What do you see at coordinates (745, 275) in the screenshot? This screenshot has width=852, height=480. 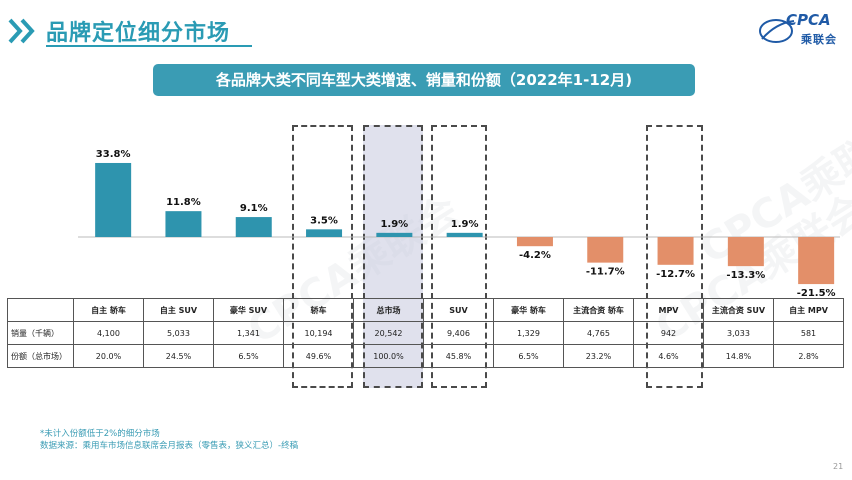 I see `bar-value-label: -13.3%` at bounding box center [745, 275].